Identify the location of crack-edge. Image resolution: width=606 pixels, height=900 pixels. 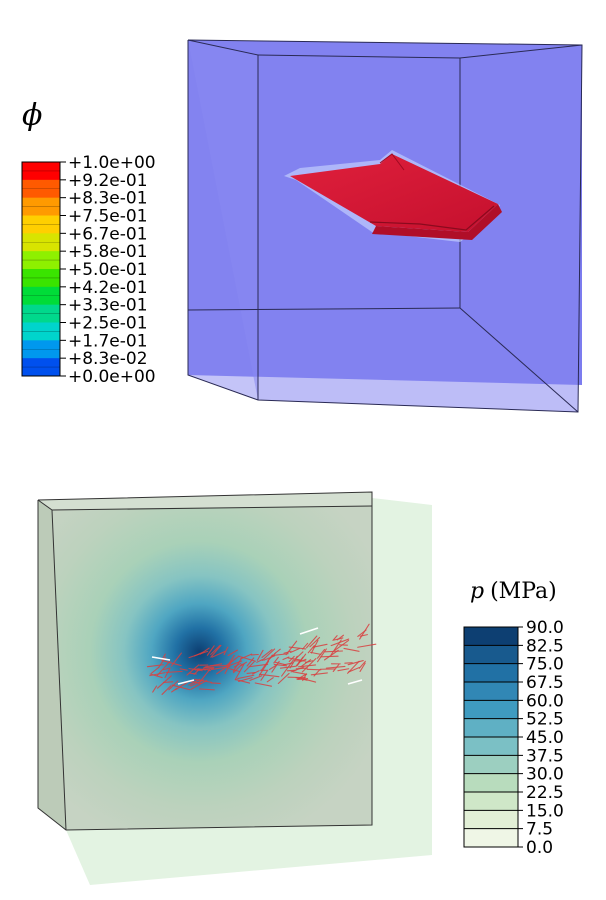
(437, 222).